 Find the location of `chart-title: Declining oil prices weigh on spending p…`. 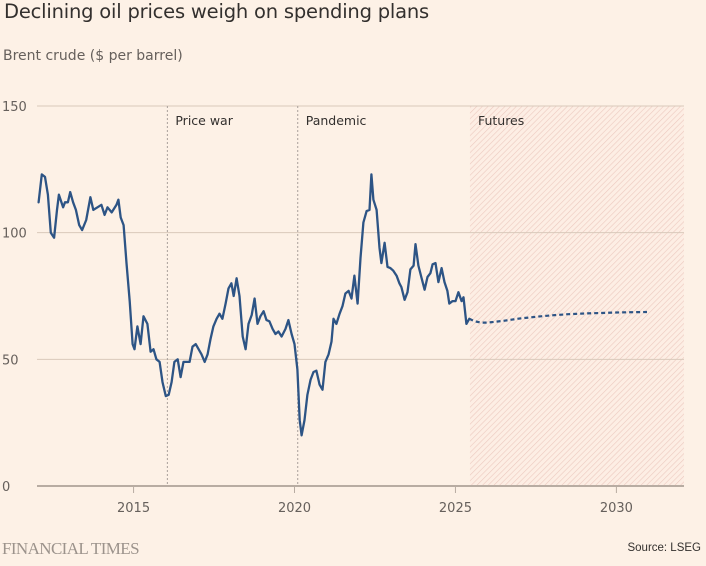

chart-title: Declining oil prices weigh on spending p… is located at coordinates (217, 11).